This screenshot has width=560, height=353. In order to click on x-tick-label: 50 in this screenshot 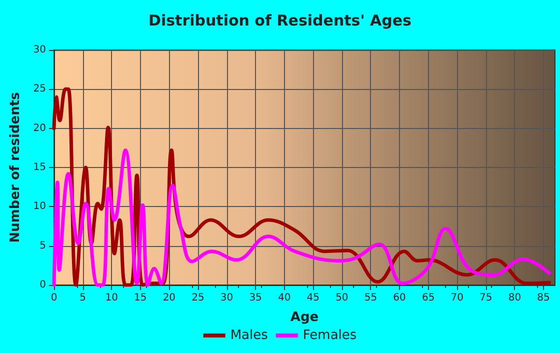, I will do `click(342, 298)`.